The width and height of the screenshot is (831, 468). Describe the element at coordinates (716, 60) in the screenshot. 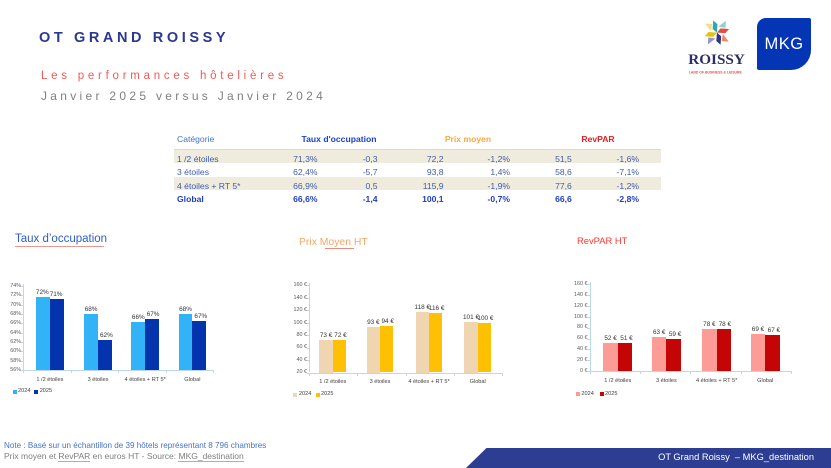

I see `svg-text: ROISSY` at that location.